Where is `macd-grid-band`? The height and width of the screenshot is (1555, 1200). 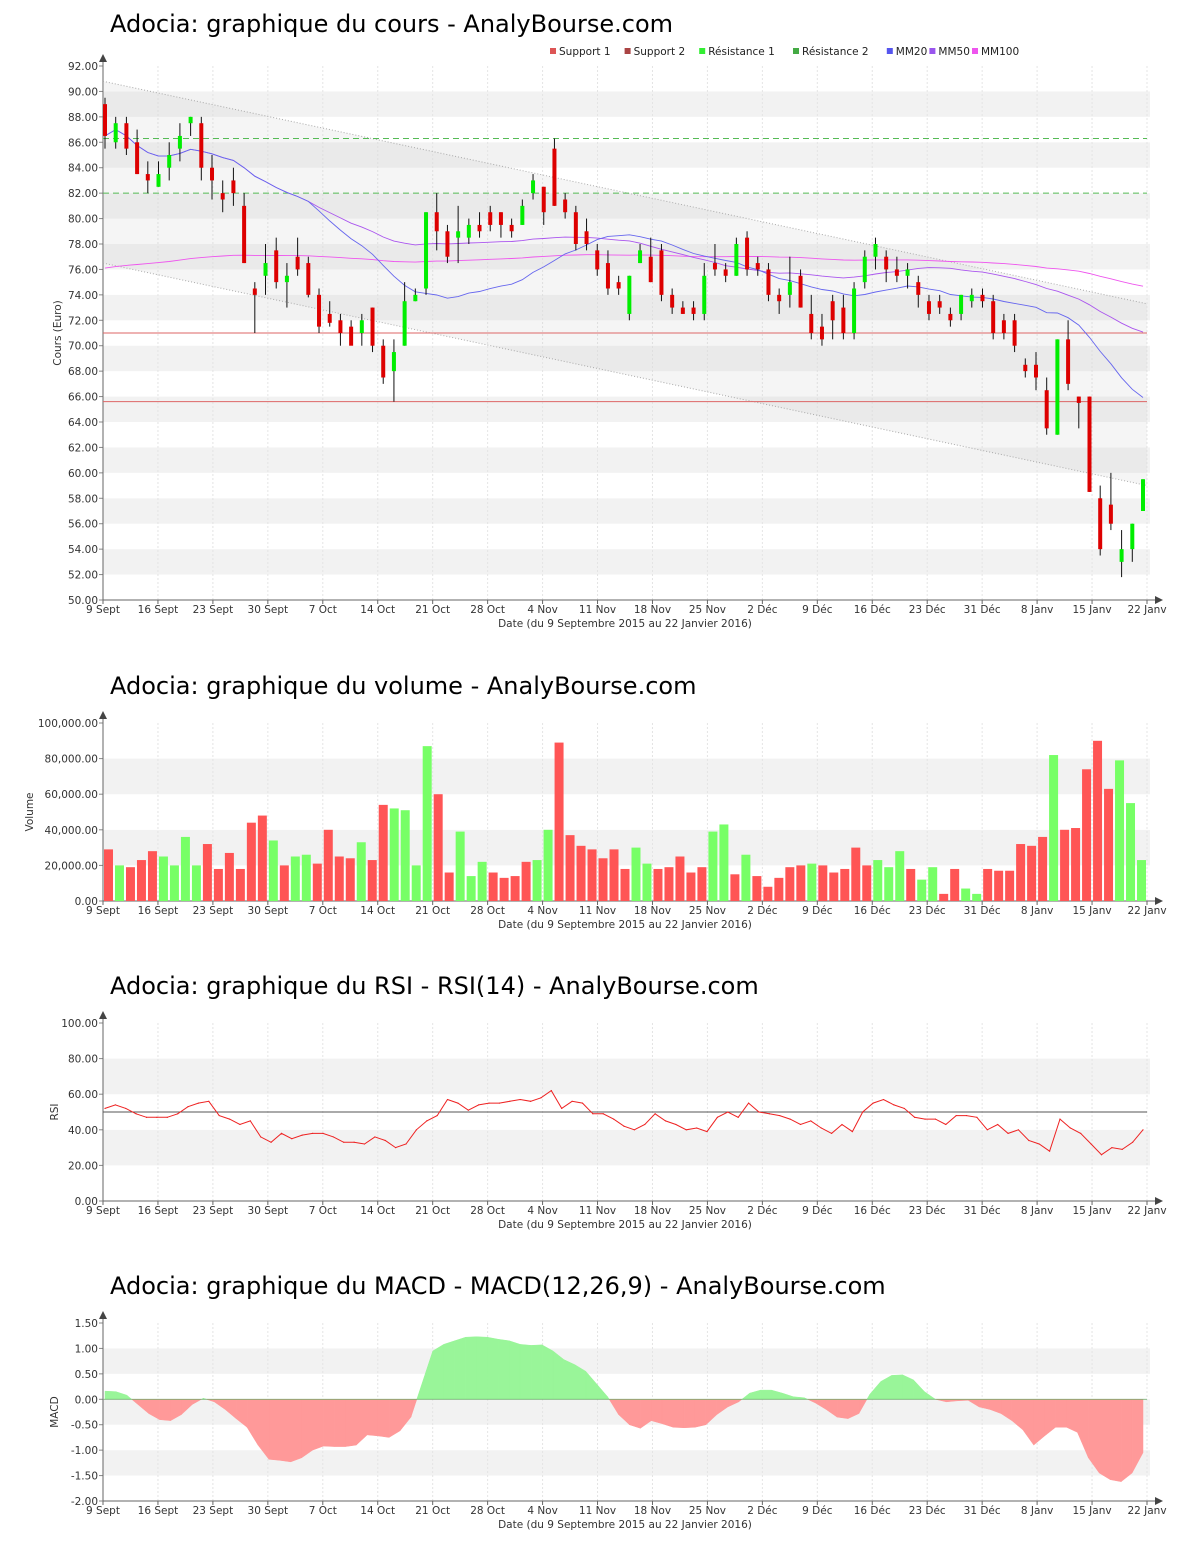
macd-grid-band is located at coordinates (626, 1463).